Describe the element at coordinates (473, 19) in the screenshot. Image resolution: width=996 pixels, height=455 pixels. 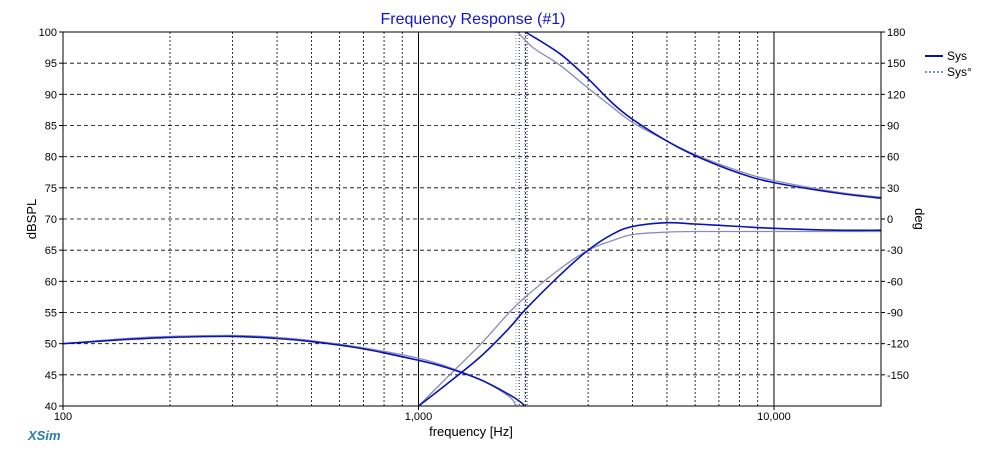
I see `chart-title: Frequency Response (#1)` at that location.